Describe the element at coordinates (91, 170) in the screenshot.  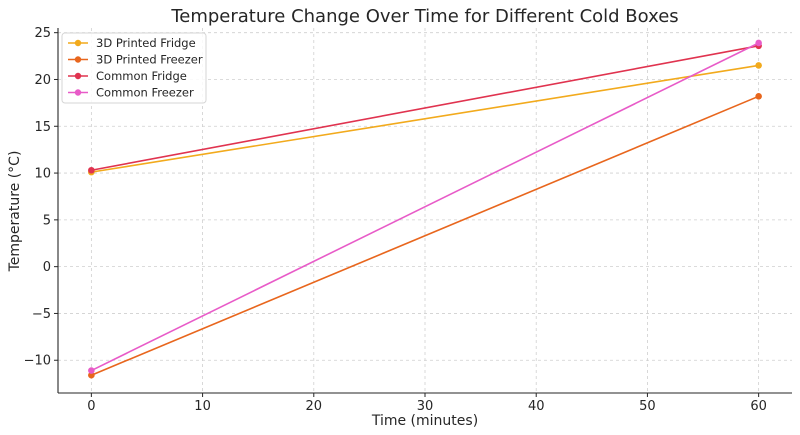
I see `data-point-common-fridge` at that location.